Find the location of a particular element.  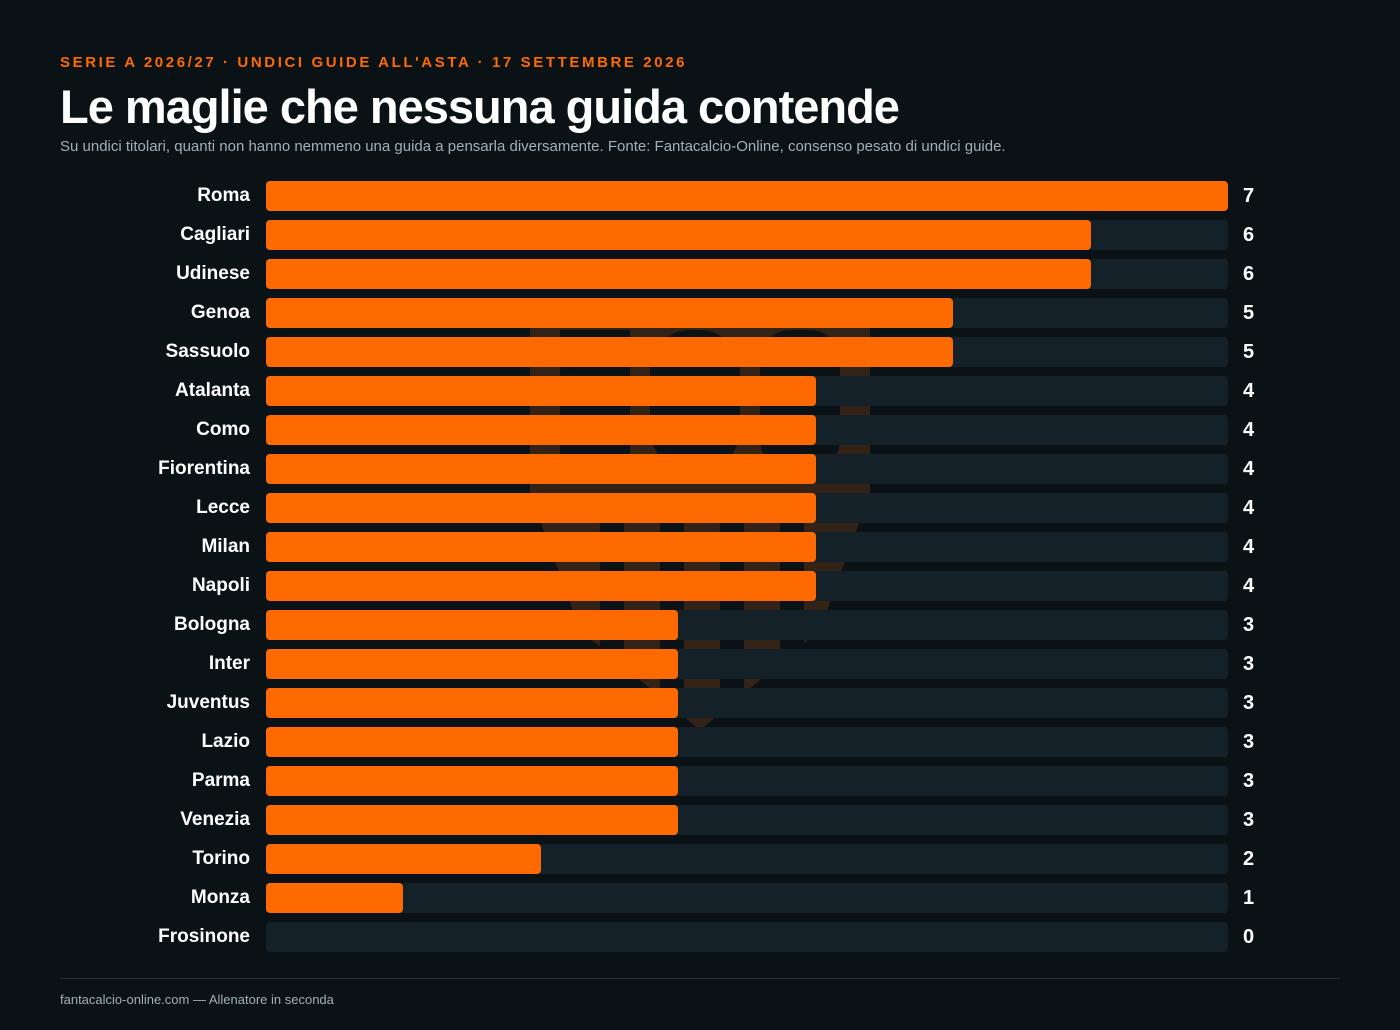

bar-juventus is located at coordinates (472, 703).